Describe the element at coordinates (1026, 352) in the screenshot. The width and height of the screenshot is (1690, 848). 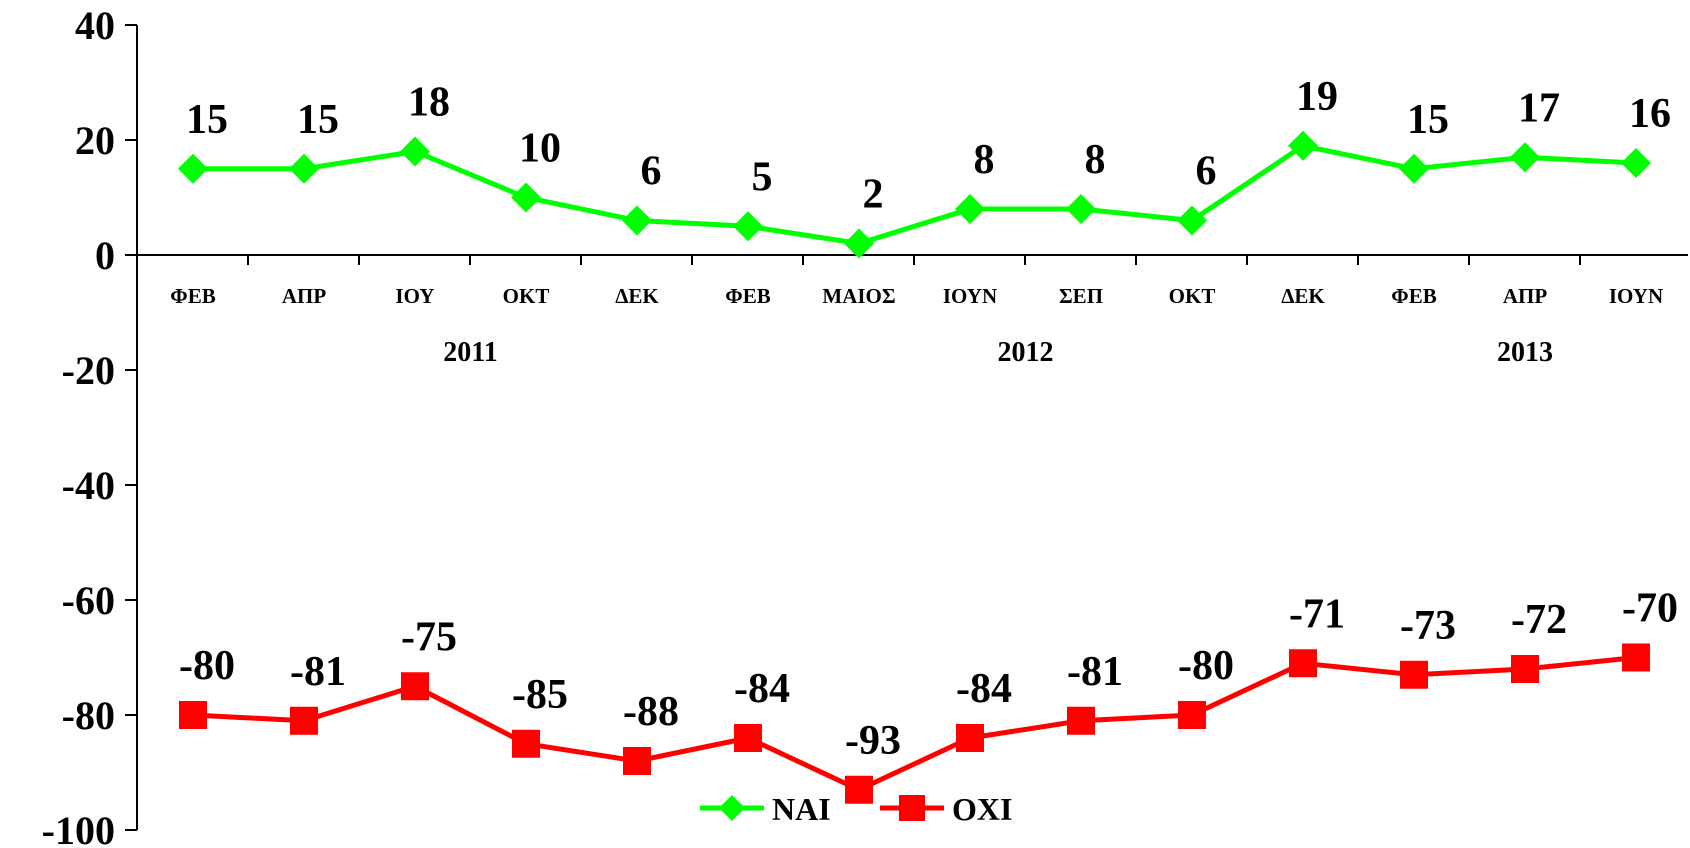
I see `year-label: 2012` at that location.